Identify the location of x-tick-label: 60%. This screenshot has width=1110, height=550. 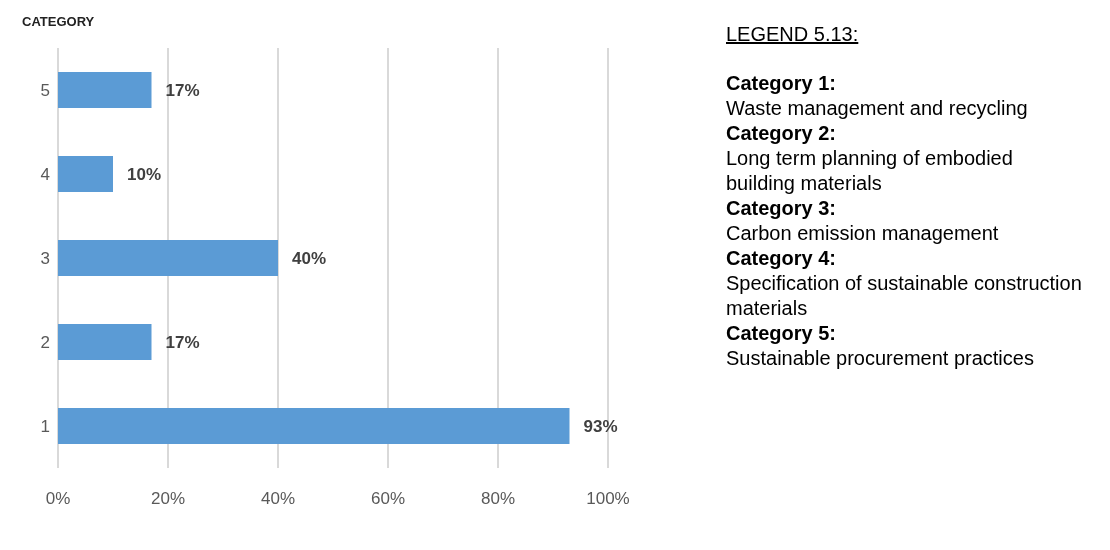
(388, 499).